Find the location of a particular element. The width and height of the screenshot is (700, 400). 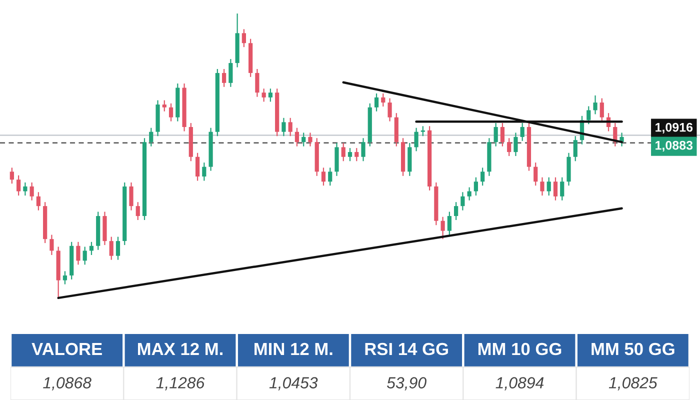

text: 1,0916 is located at coordinates (674, 128).